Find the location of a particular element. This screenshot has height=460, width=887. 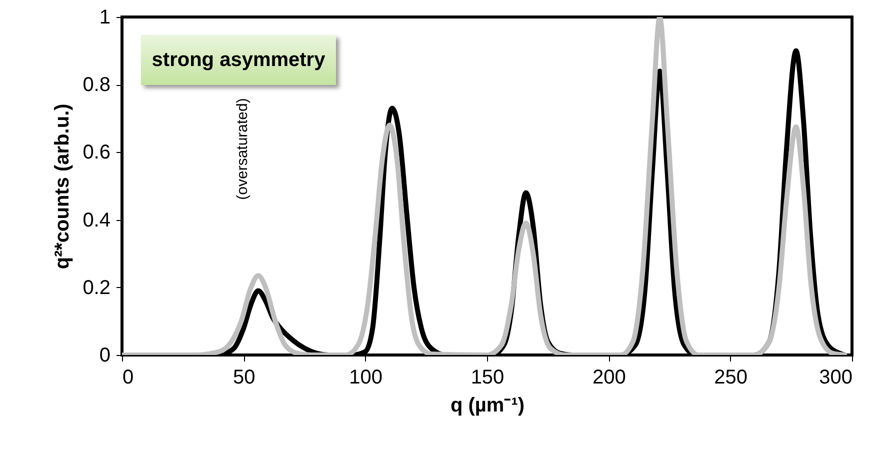

y-tick-label: 0 is located at coordinates (104, 355).